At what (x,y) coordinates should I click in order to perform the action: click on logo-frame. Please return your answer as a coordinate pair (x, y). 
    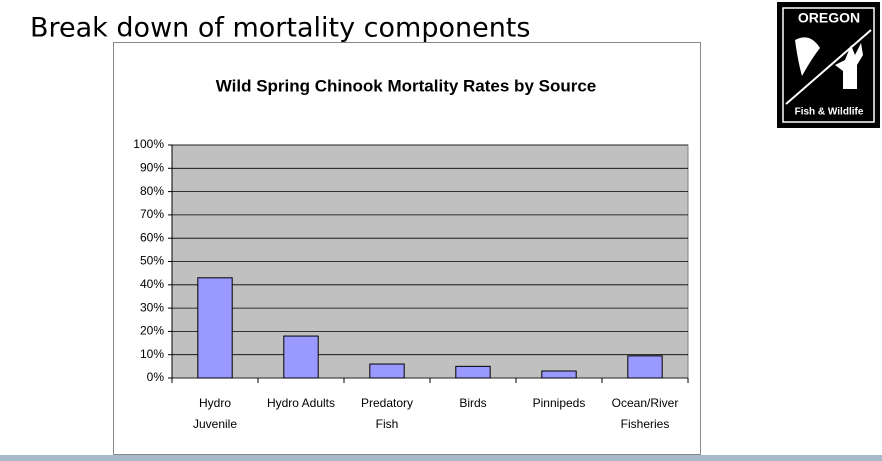
    Looking at the image, I should click on (828, 65).